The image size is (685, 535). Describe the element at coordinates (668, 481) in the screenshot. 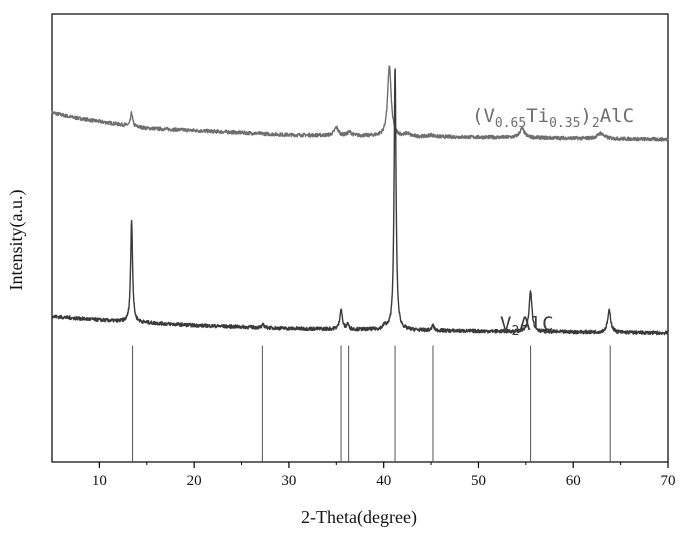

I see `x-tick-label: 70` at that location.